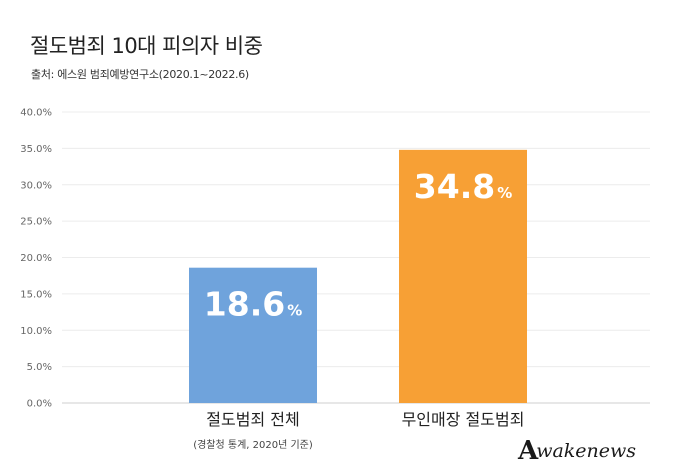  Describe the element at coordinates (586, 451) in the screenshot. I see `watermark-text: wakenews` at that location.